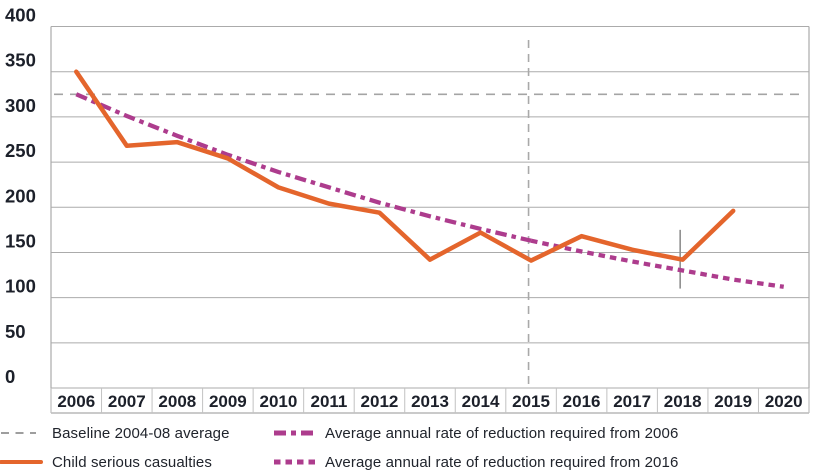 This screenshot has width=817, height=473. I want to click on x-tick-label-2015: 2015, so click(531, 401).